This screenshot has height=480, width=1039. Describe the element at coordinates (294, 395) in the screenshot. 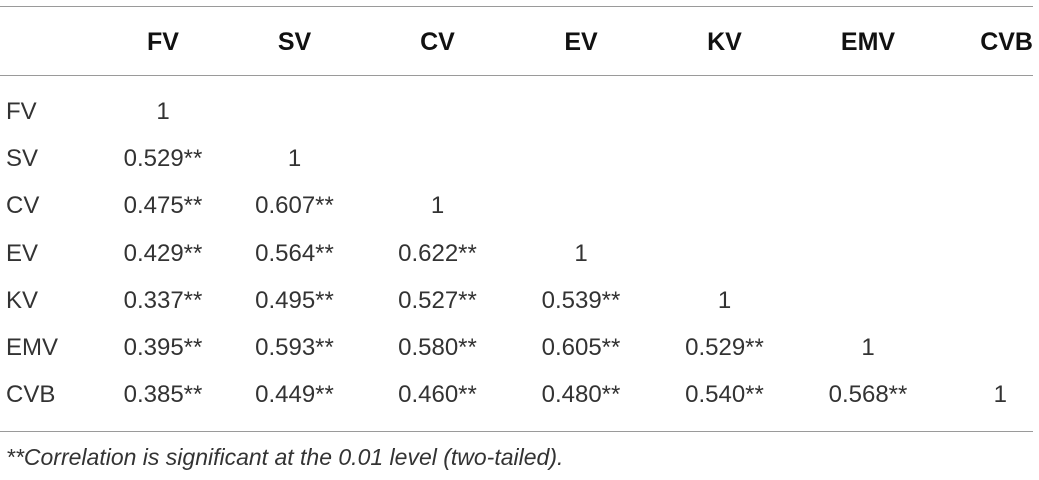

I see `table-cell: 0.449**` at that location.